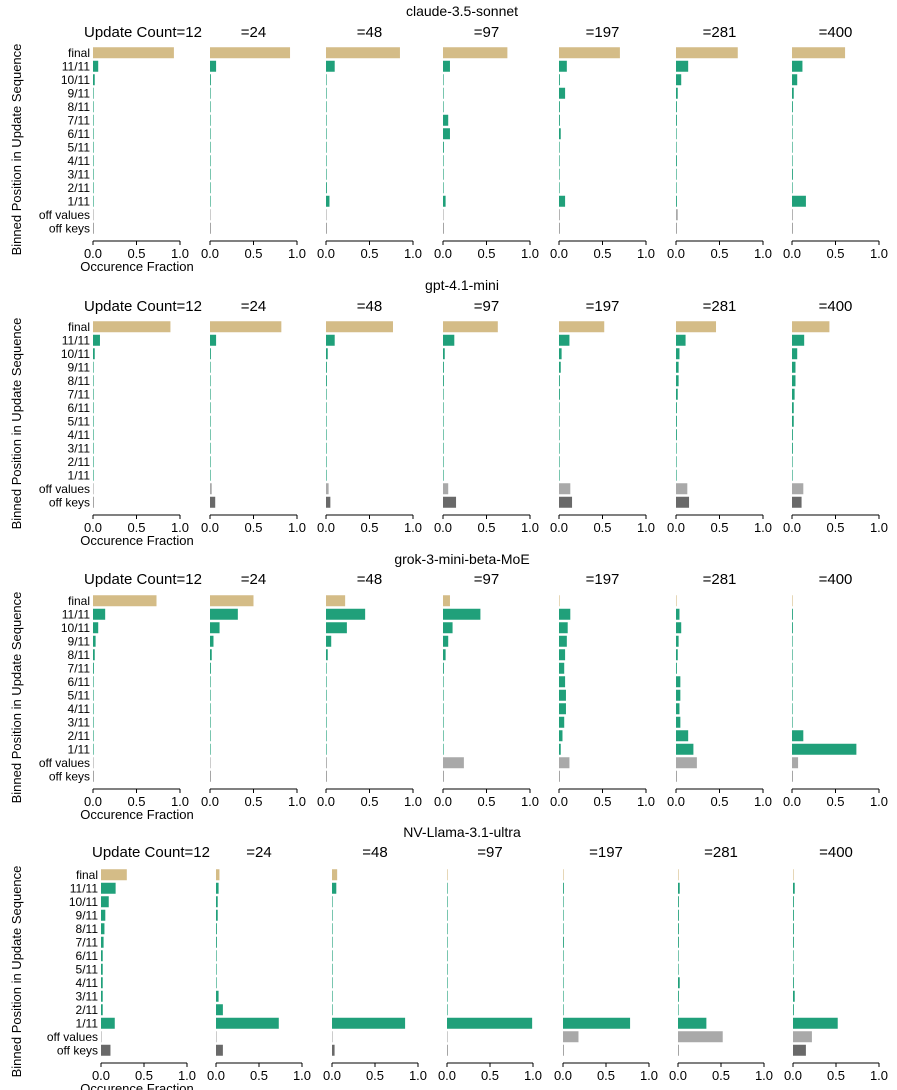 The height and width of the screenshot is (1090, 897). What do you see at coordinates (836, 579) in the screenshot?
I see `panel-title: =400` at bounding box center [836, 579].